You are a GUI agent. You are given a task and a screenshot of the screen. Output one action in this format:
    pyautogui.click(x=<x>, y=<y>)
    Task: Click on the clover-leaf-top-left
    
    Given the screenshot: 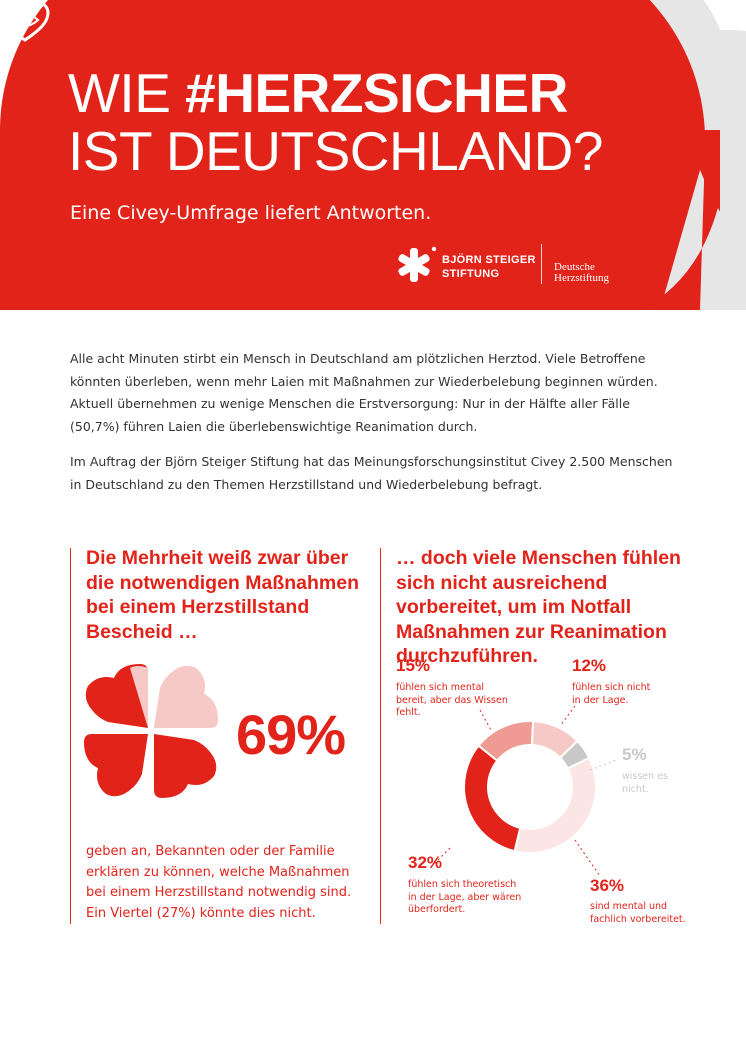 What is the action you would take?
    pyautogui.click(x=116, y=696)
    